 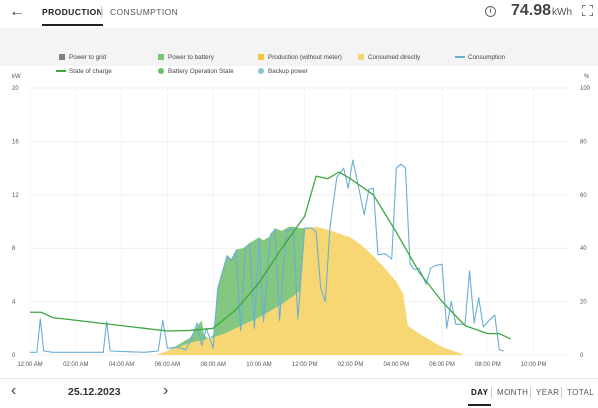 What do you see at coordinates (258, 365) in the screenshot?
I see `x-tick-label: 10:00 AM` at bounding box center [258, 365].